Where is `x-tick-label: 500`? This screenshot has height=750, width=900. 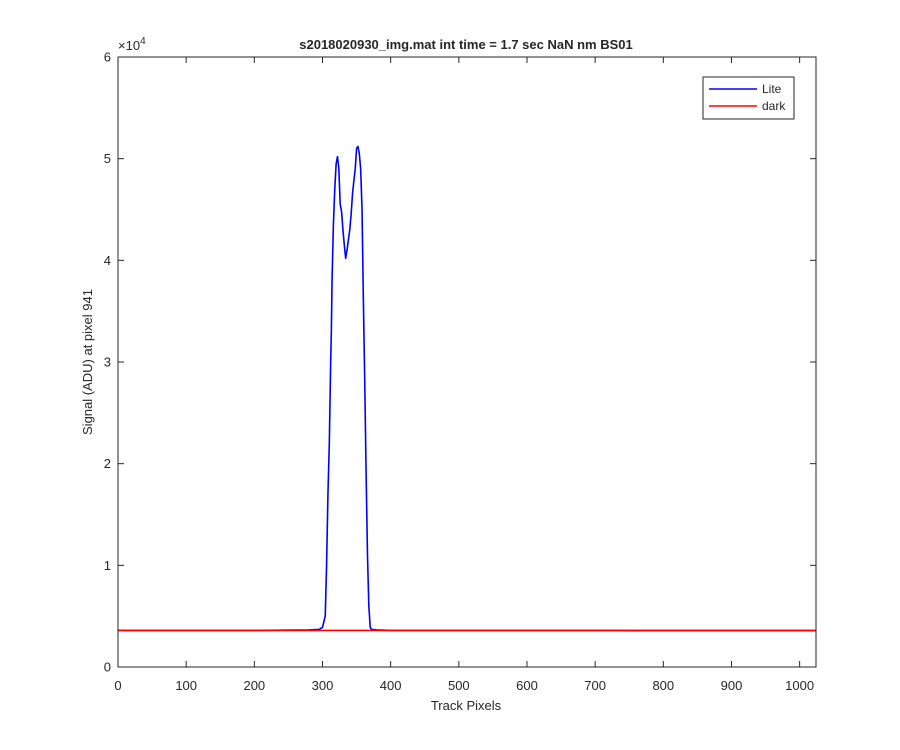 x-tick-label: 500 is located at coordinates (459, 685).